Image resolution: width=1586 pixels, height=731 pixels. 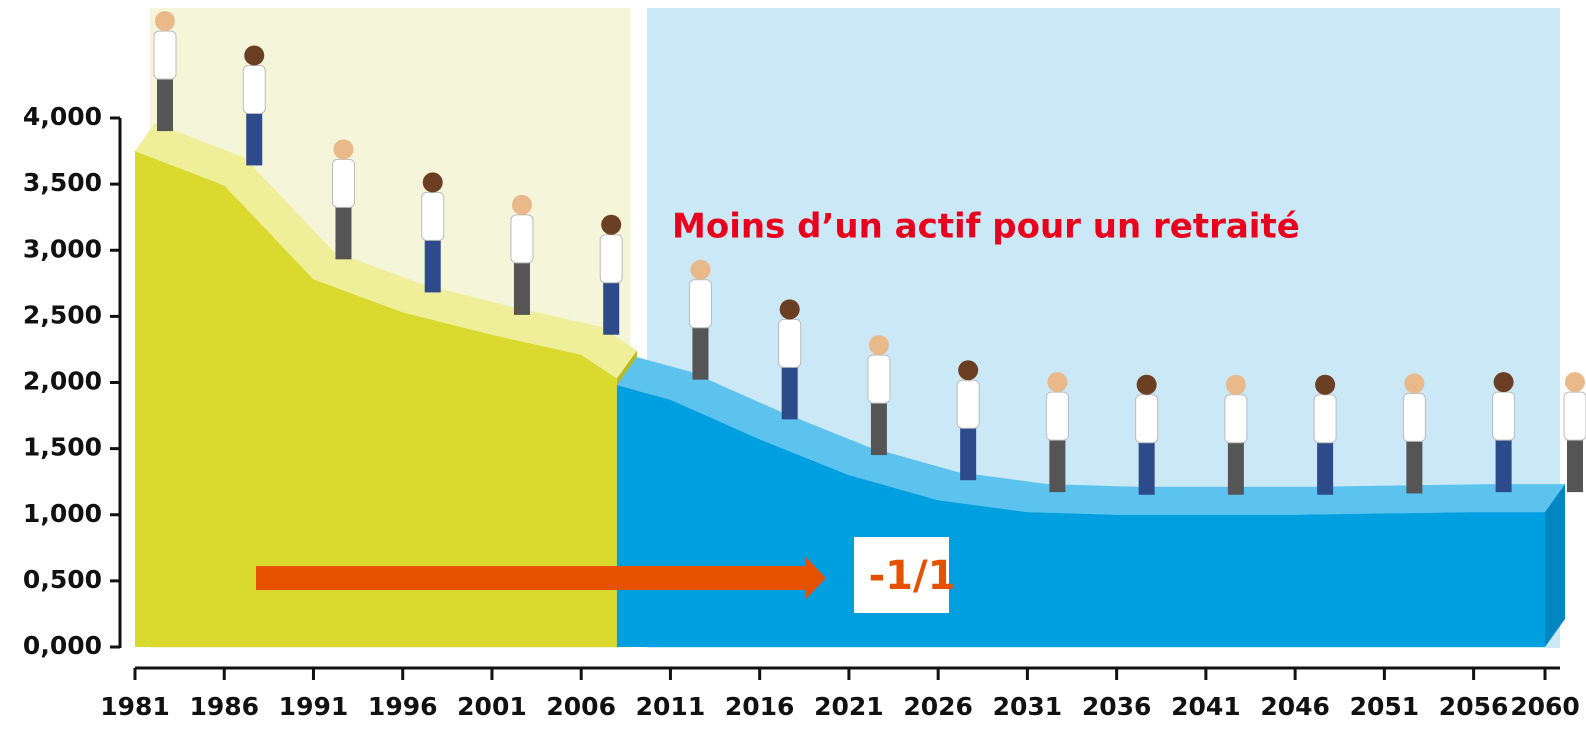 I want to click on x-tick-label: 1986, so click(x=224, y=706).